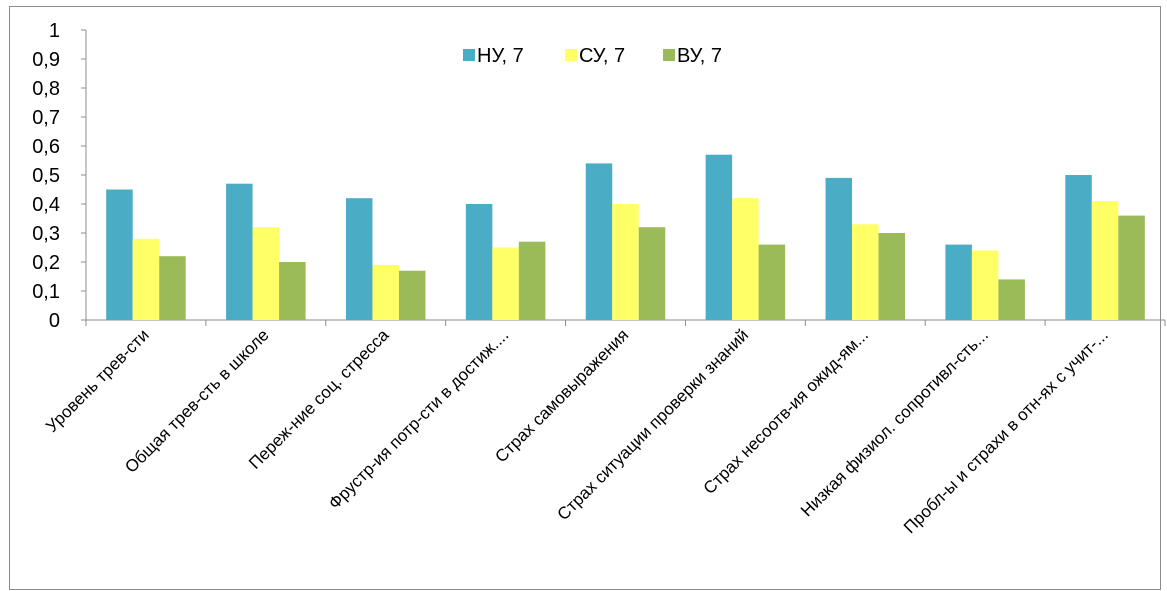  What do you see at coordinates (54, 321) in the screenshot?
I see `y-tick-label: 0` at bounding box center [54, 321].